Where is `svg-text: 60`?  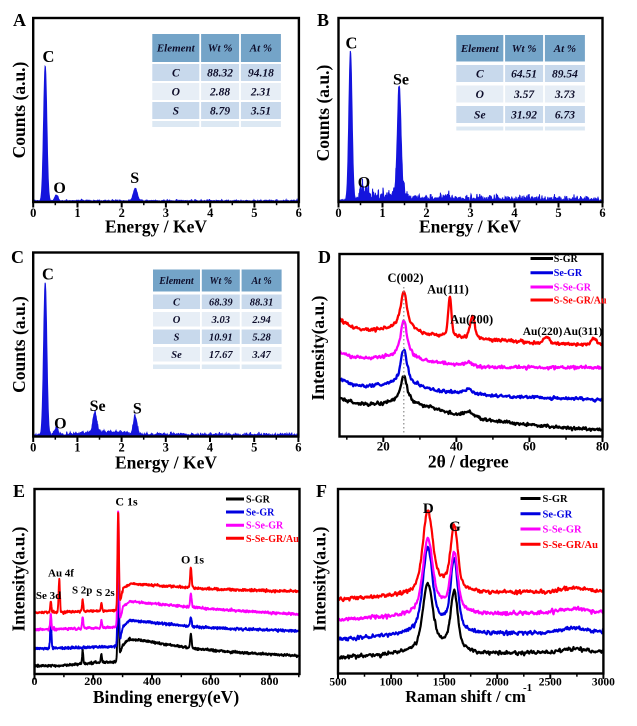
svg-text: 60 is located at coordinates (529, 446).